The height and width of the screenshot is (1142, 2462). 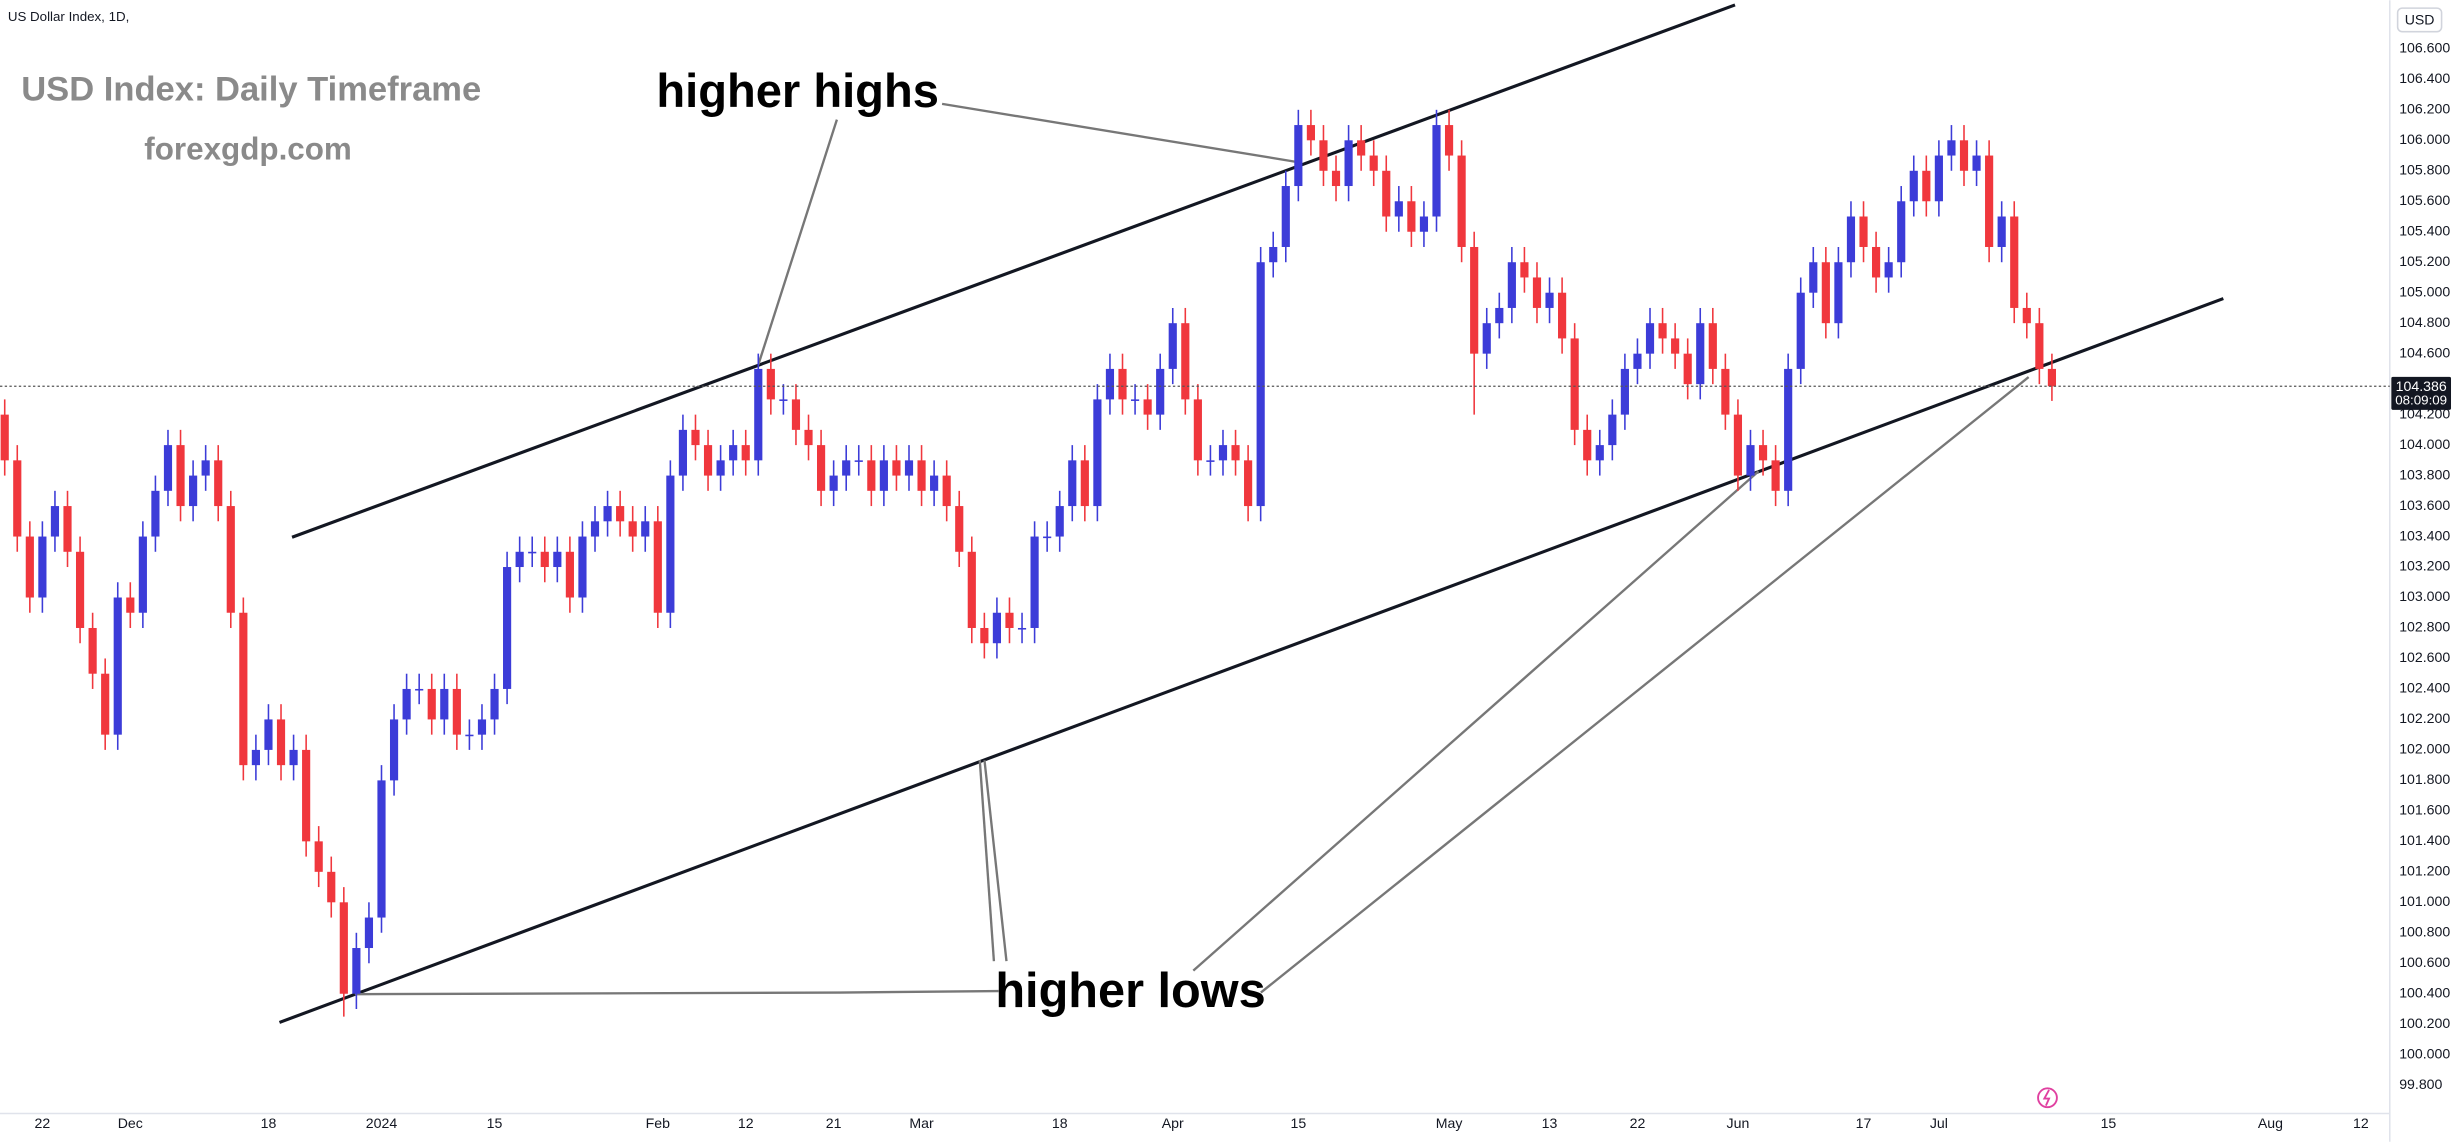 What do you see at coordinates (2424, 1023) in the screenshot?
I see `y-tick-label: 100.200` at bounding box center [2424, 1023].